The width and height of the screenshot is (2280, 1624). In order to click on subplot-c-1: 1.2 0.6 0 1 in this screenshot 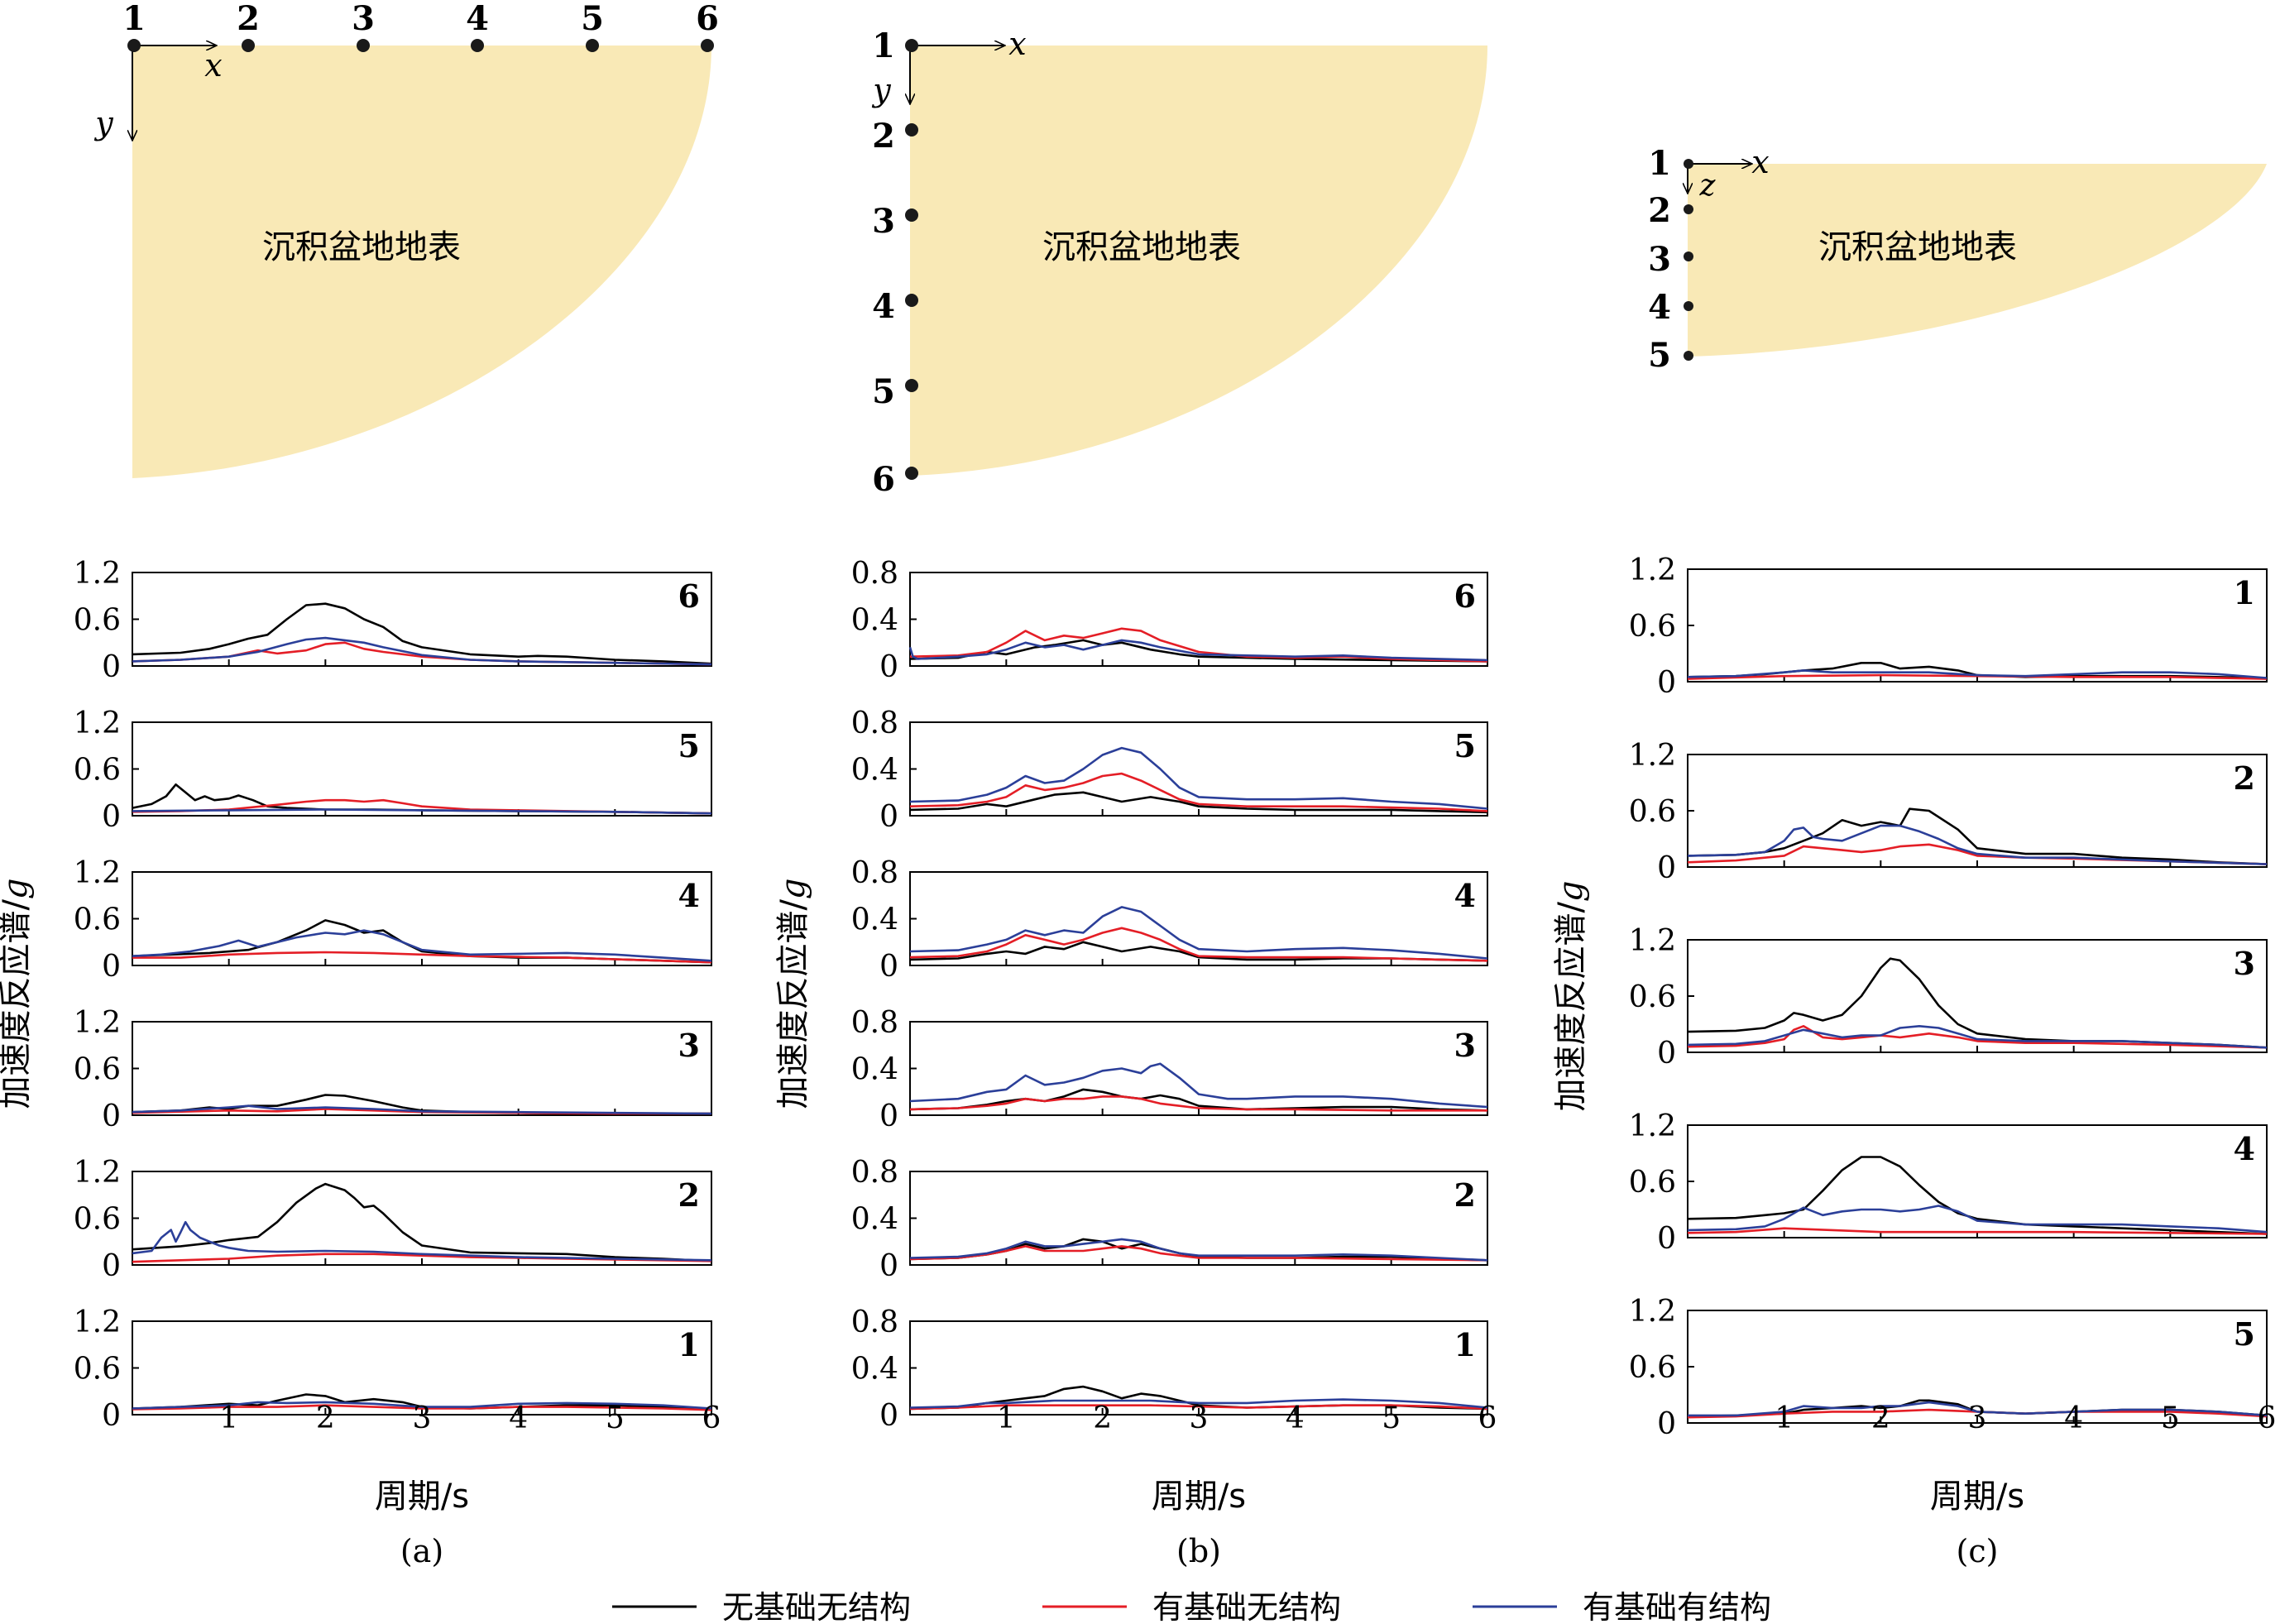, I will do `click(1948, 626)`.